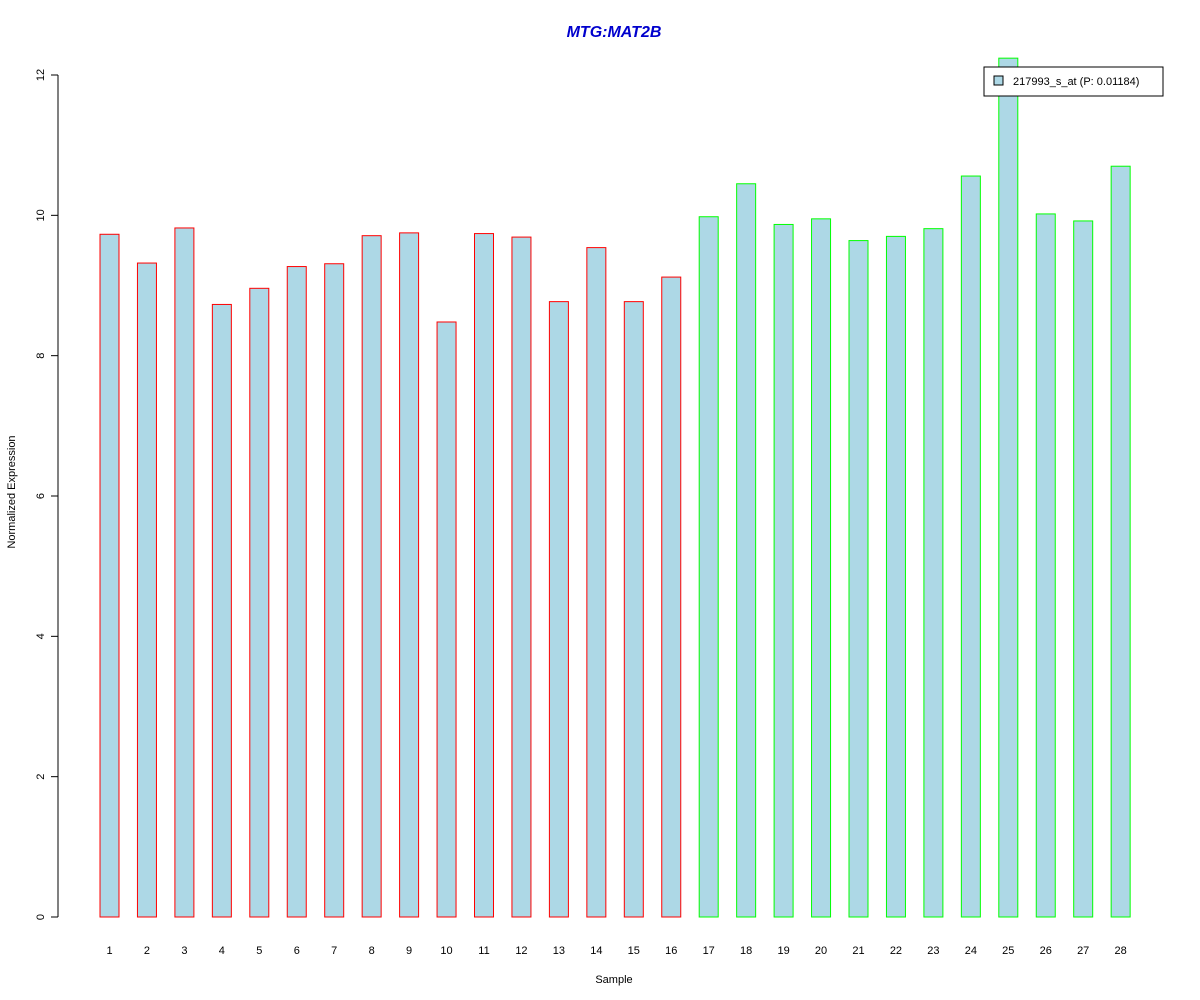  What do you see at coordinates (41, 356) in the screenshot?
I see `y-tick-label: 8` at bounding box center [41, 356].